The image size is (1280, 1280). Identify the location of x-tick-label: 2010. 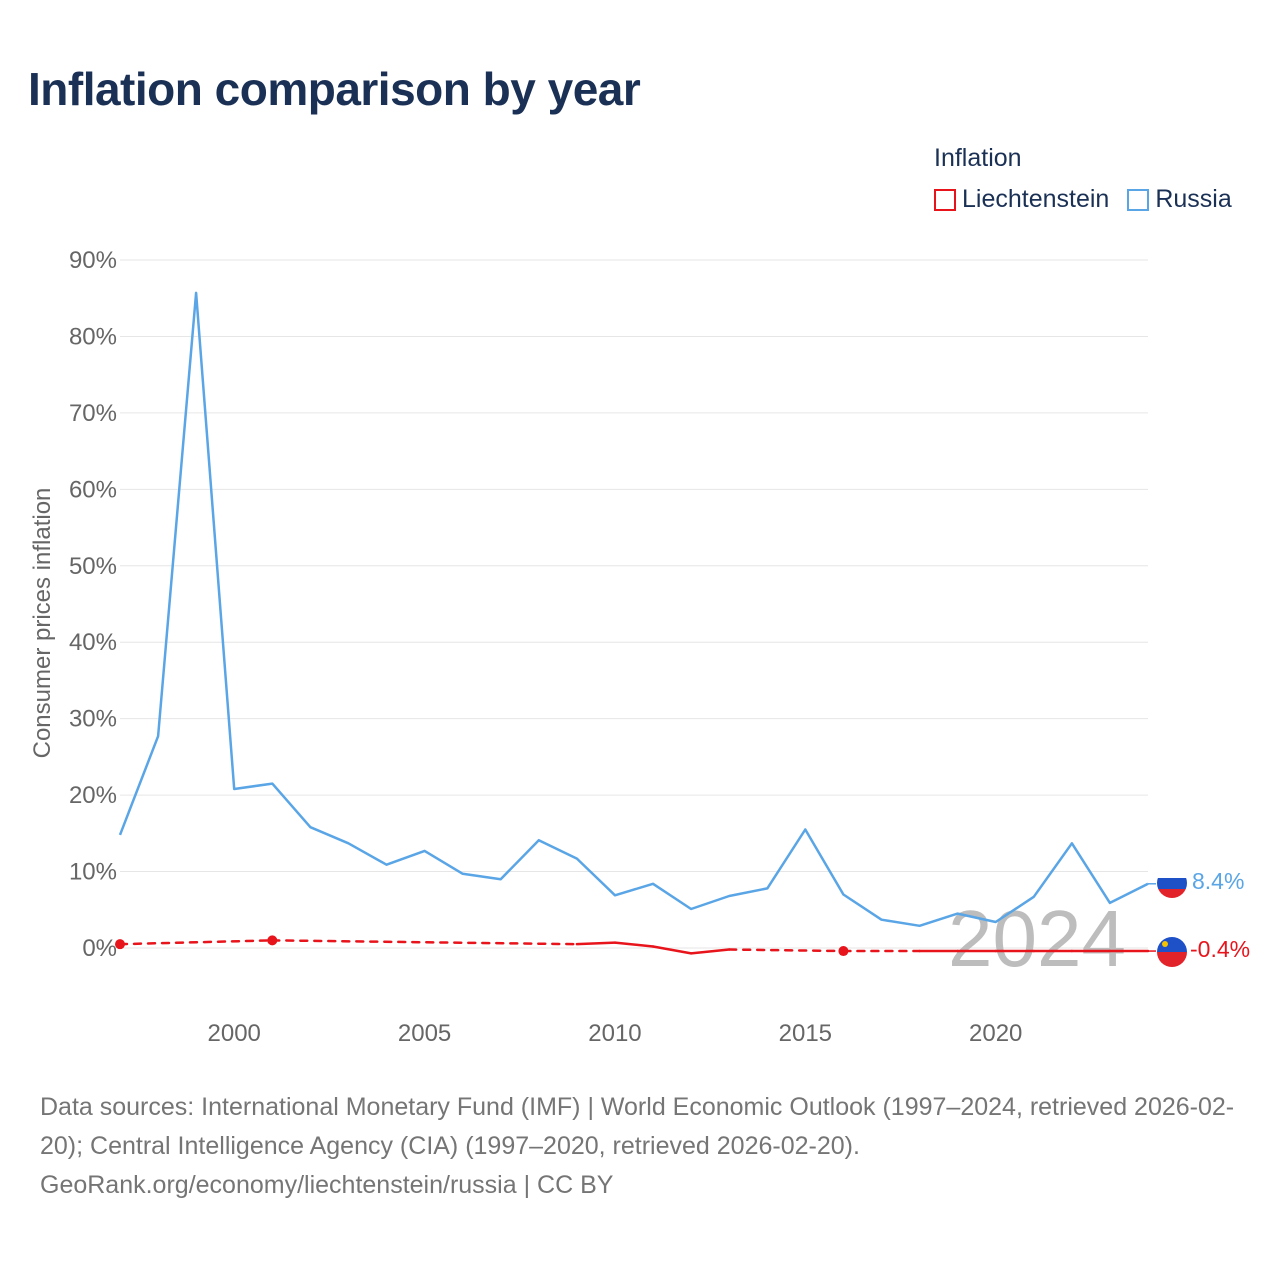
(614, 1033).